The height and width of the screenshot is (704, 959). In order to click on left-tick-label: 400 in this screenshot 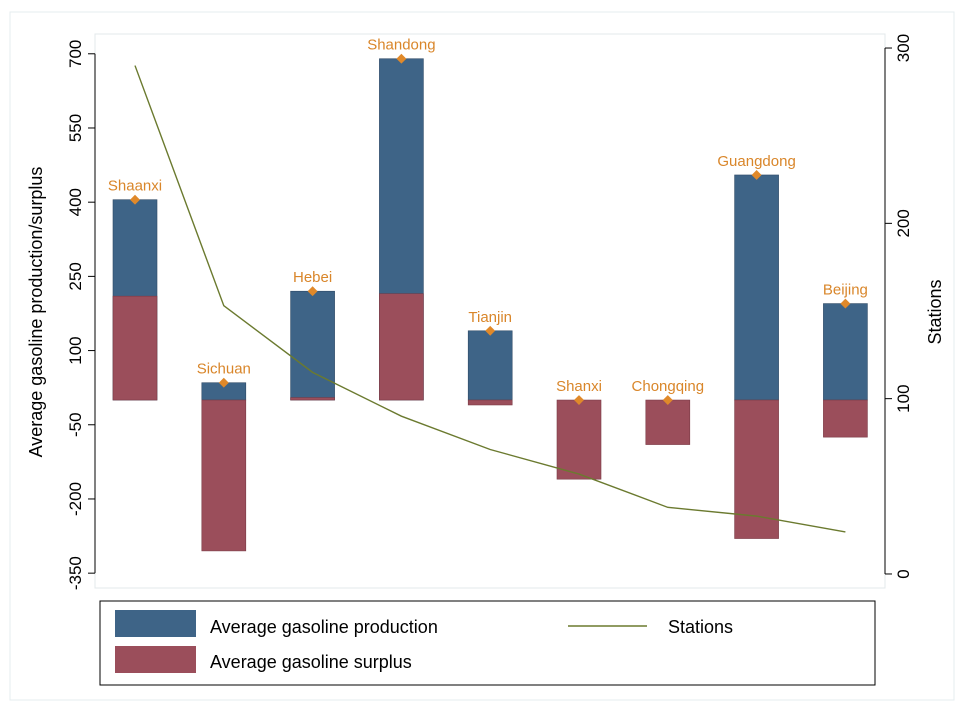, I will do `click(75, 202)`.